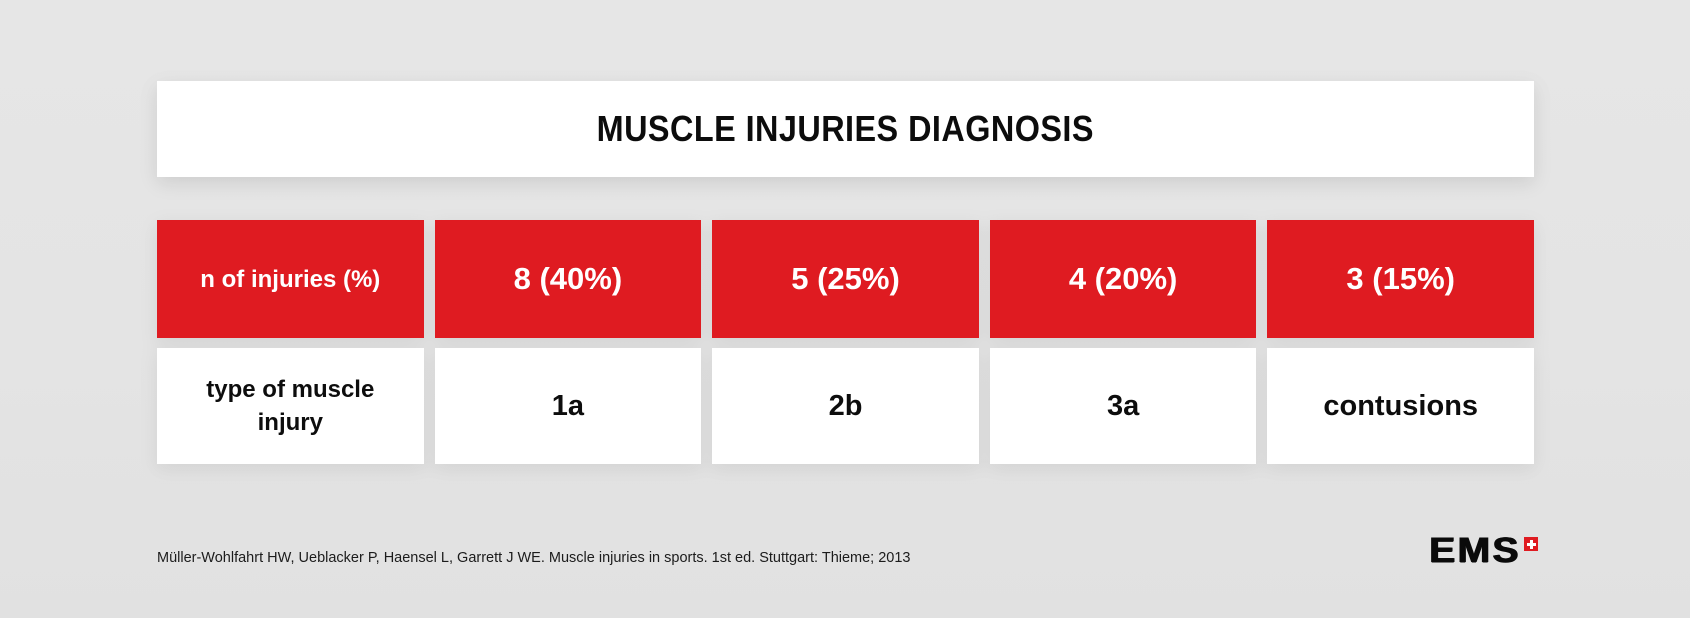 The image size is (1690, 618). I want to click on ems-logo: EMS, so click(1473, 550).